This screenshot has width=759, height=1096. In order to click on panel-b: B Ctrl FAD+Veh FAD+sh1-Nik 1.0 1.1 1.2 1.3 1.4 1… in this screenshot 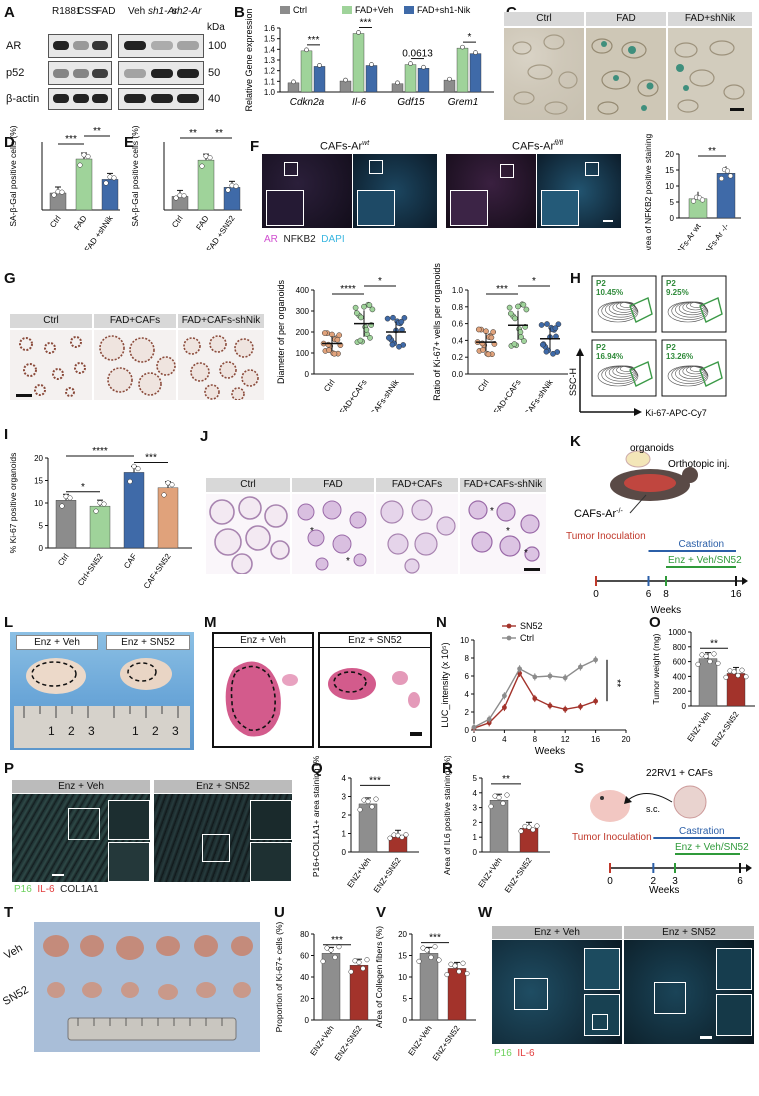, I will do `click(367, 67)`.